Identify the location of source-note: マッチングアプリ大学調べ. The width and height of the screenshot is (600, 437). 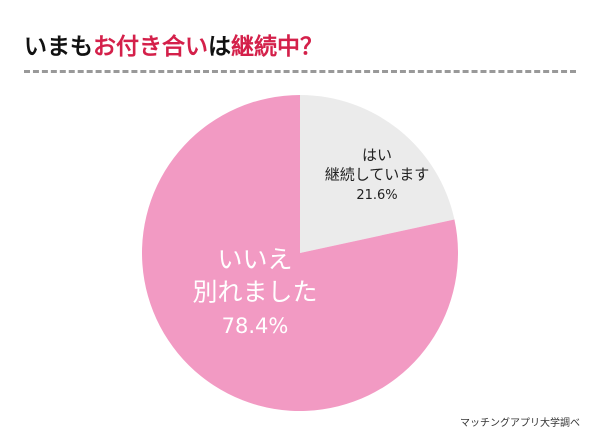
(520, 423).